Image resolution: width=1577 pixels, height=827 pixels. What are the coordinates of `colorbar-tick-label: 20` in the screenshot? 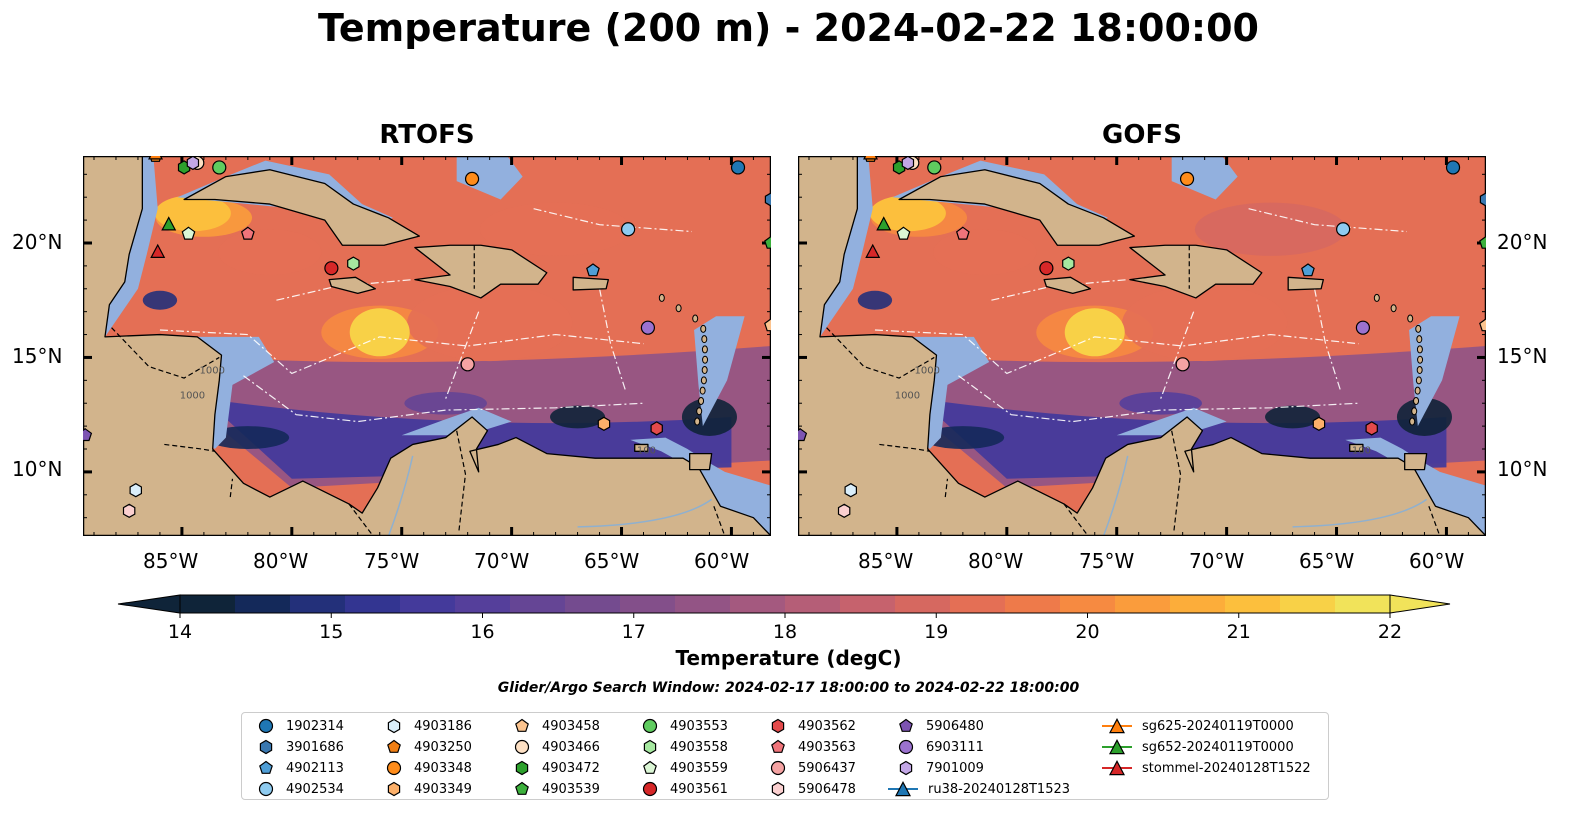 It's located at (1087, 632).